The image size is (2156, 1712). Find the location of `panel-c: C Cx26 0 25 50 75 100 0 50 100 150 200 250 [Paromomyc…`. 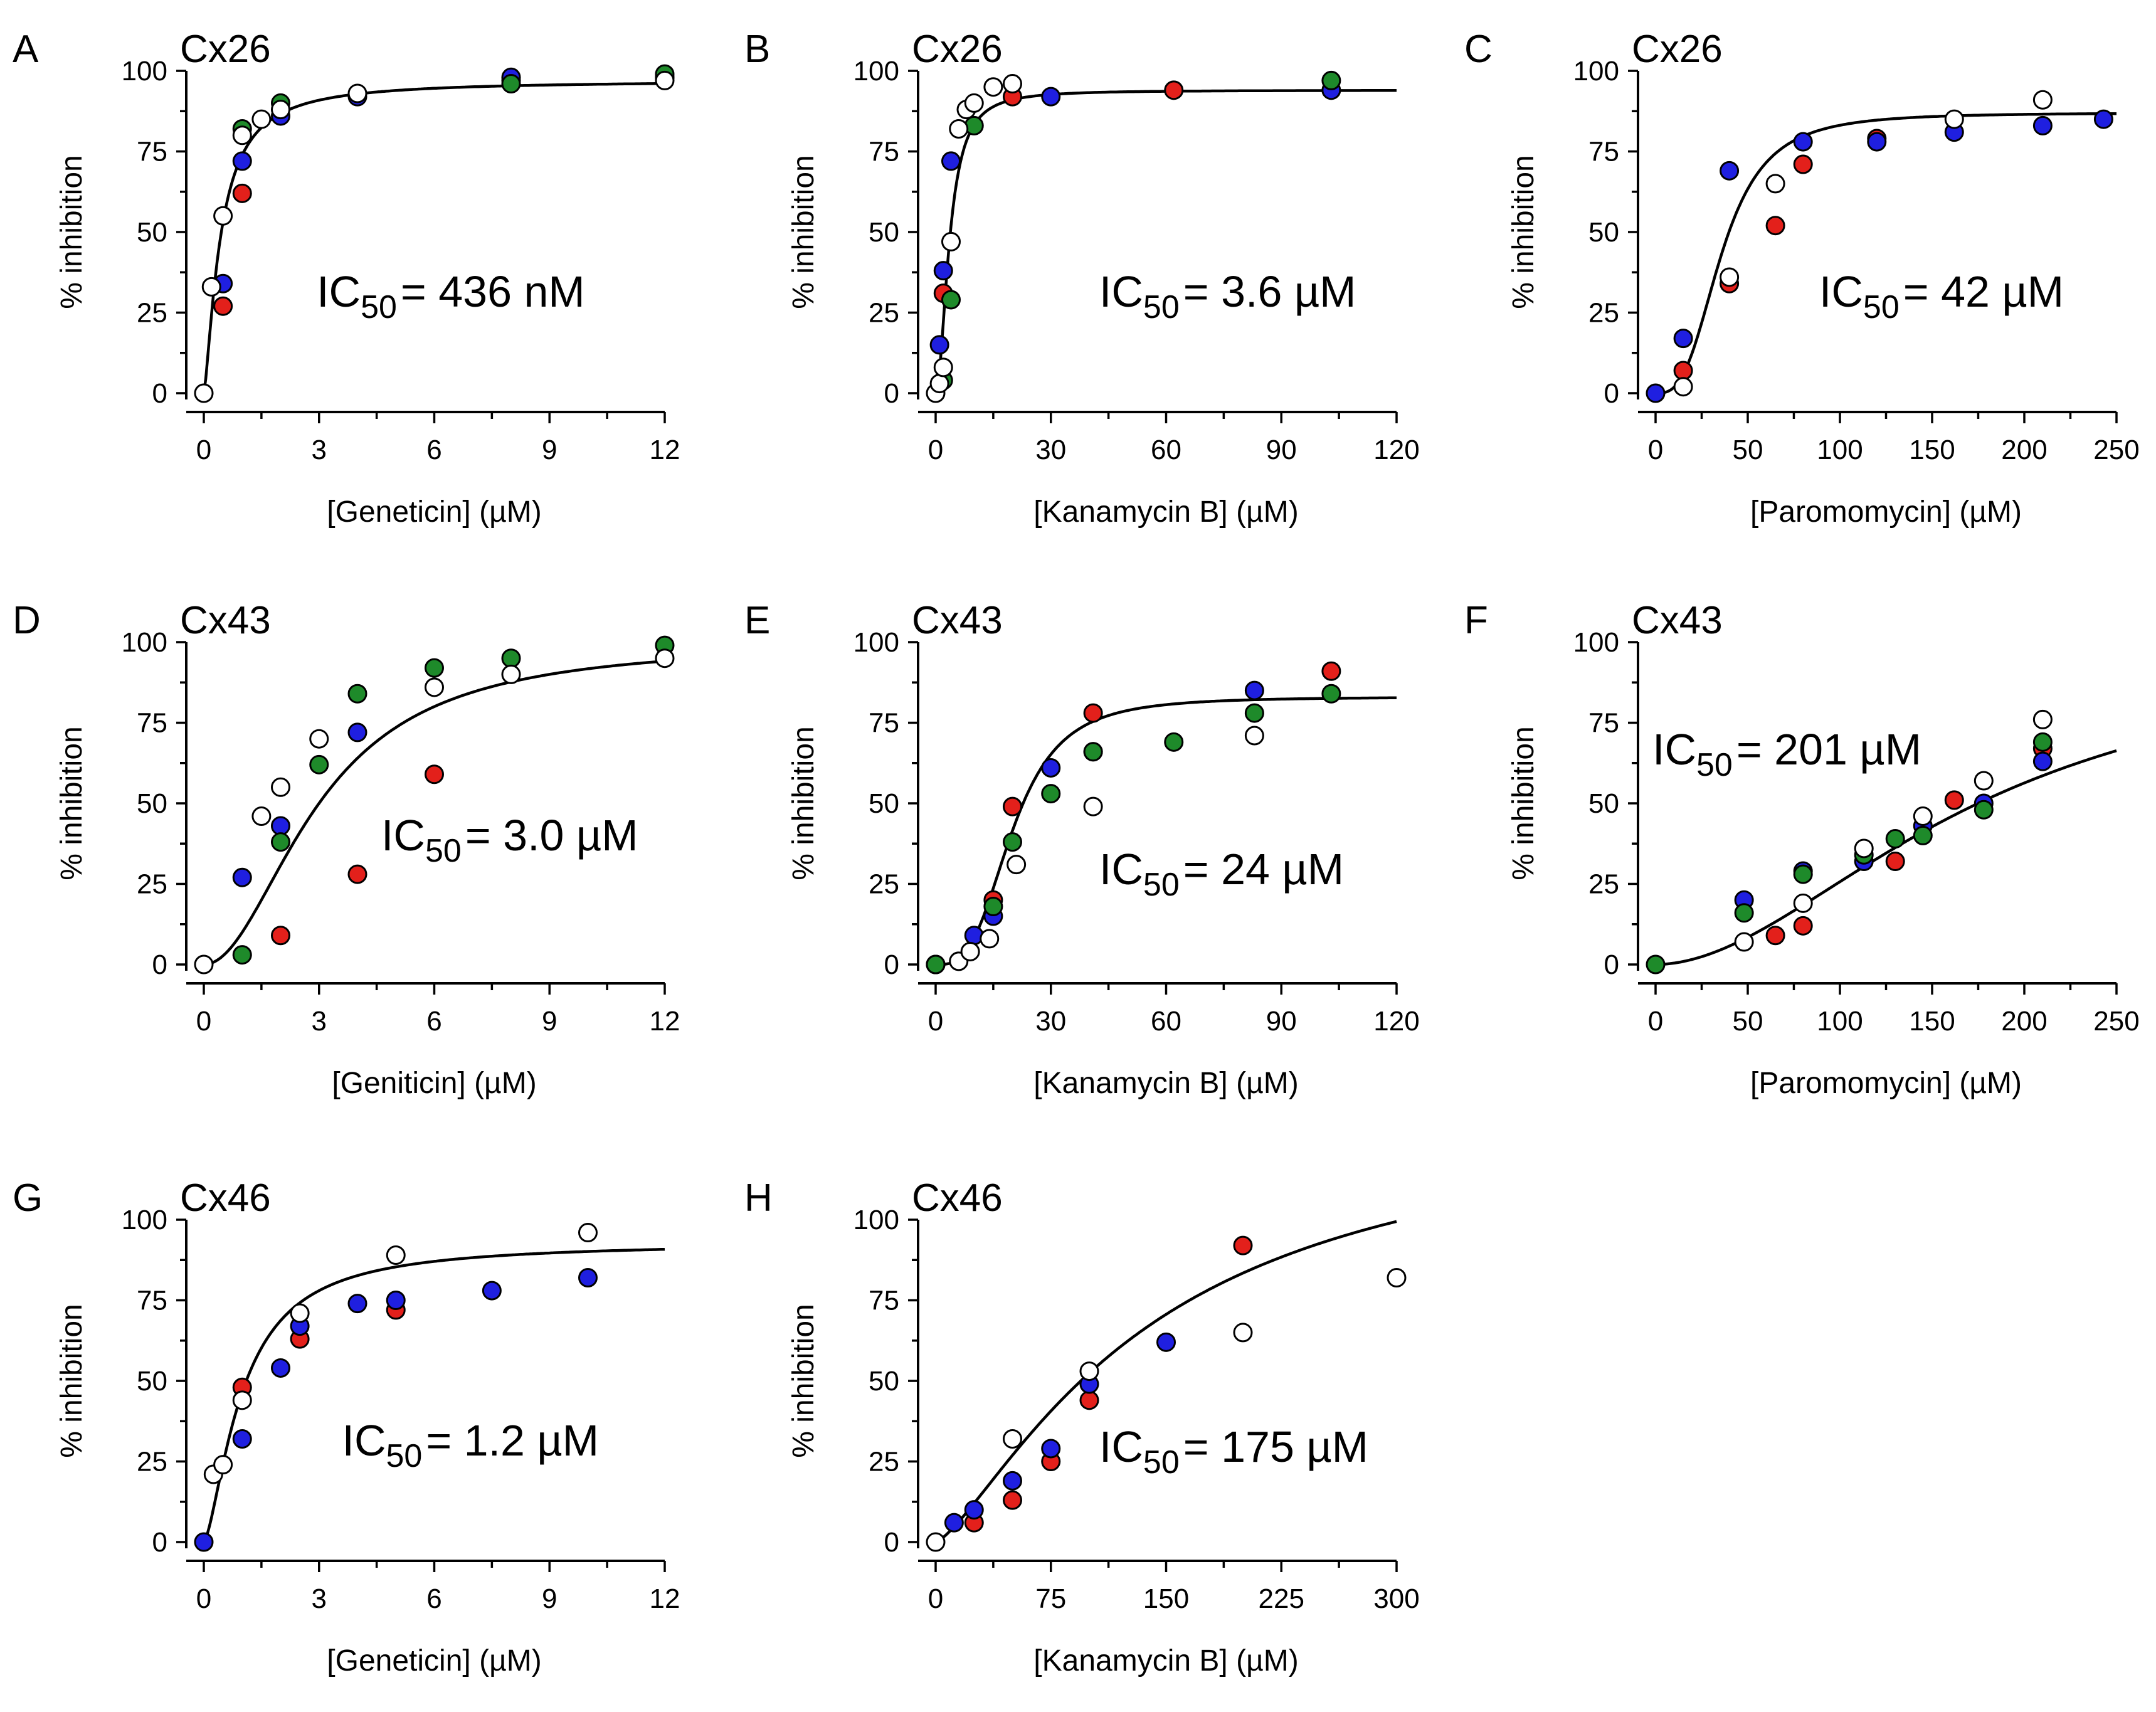

panel-c: C Cx26 0 25 50 75 100 0 50 100 150 200 250 [Paromomyc… is located at coordinates (1802, 278).